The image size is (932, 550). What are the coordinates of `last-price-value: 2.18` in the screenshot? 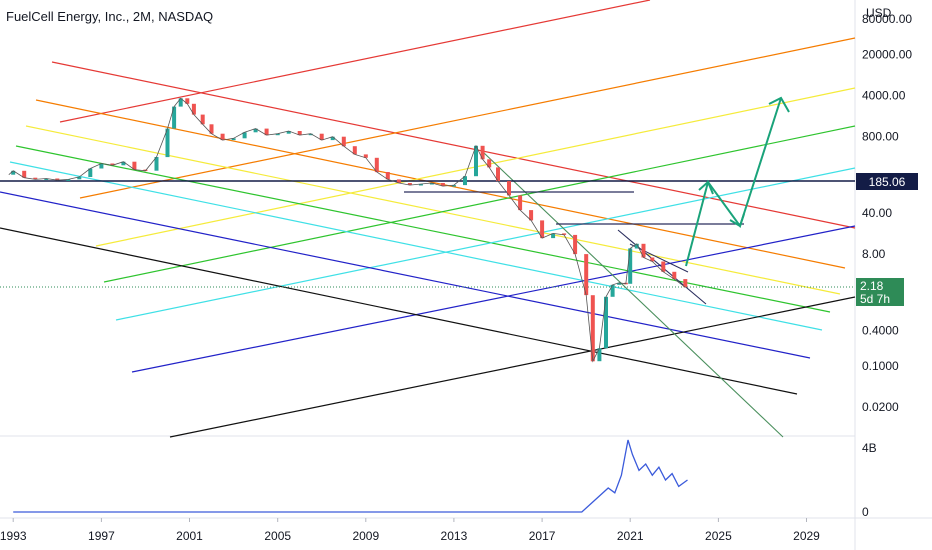 It's located at (872, 286).